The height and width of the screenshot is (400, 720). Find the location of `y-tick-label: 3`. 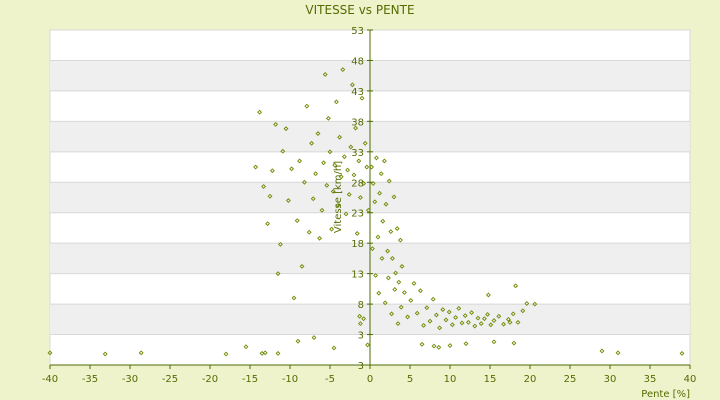

y-tick-label: 3 is located at coordinates (361, 336).